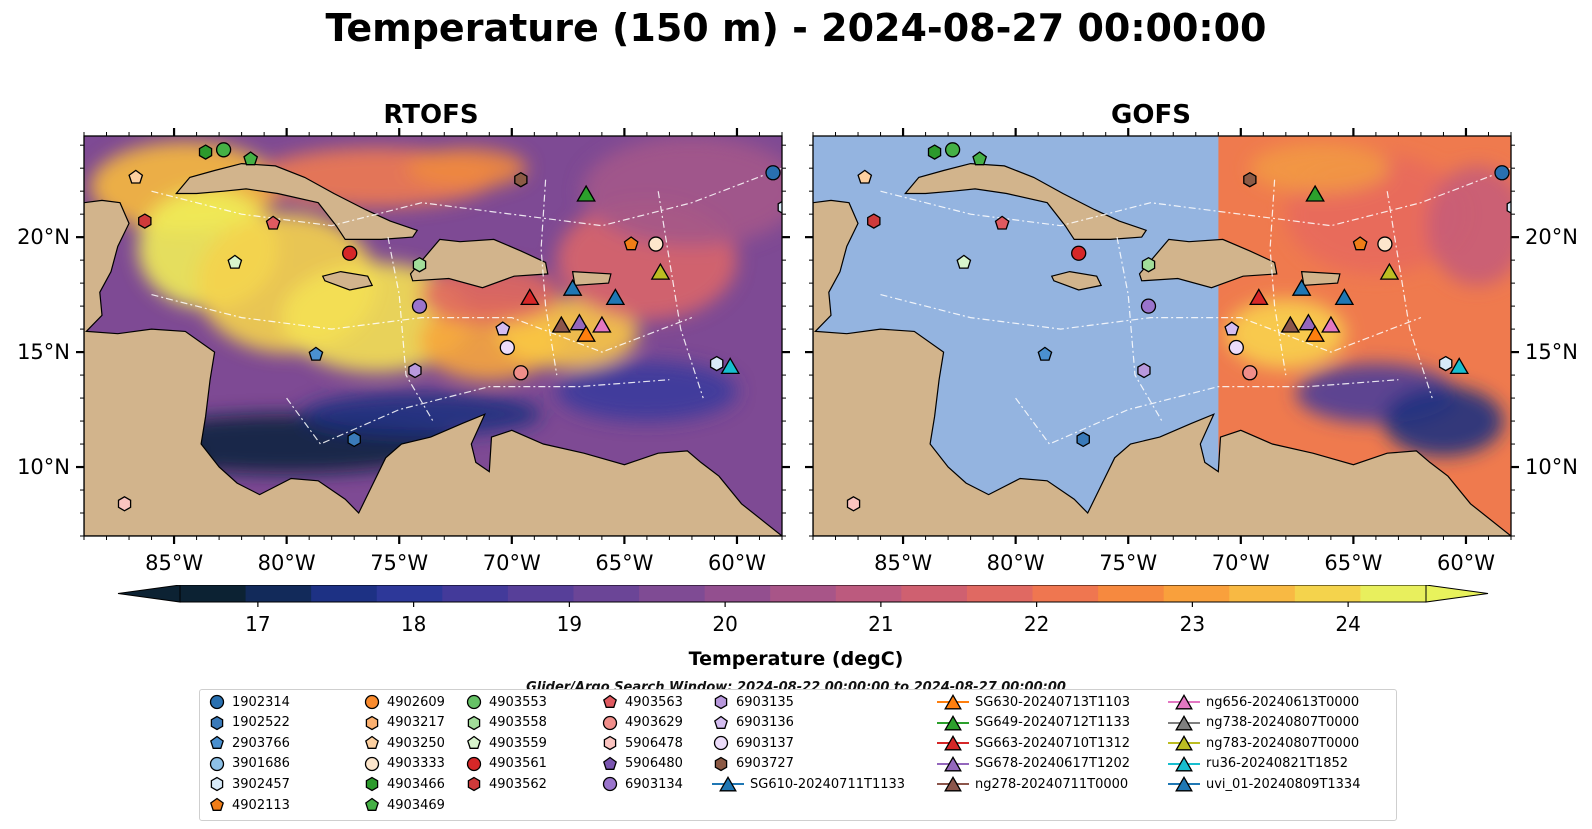 The width and height of the screenshot is (1592, 829). Describe the element at coordinates (1258, 764) in the screenshot. I see `legend-entry: ru36-20240821T1852` at that location.